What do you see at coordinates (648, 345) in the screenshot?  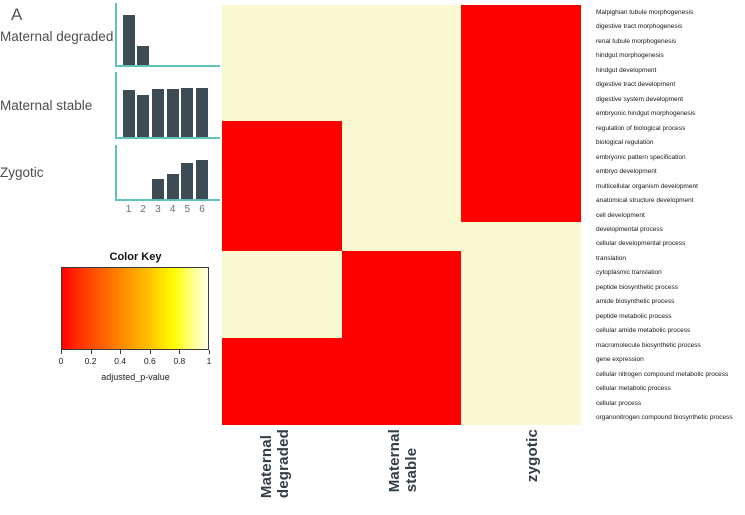 I see `heatmap-row-label: macromolecule biosynthetic process` at bounding box center [648, 345].